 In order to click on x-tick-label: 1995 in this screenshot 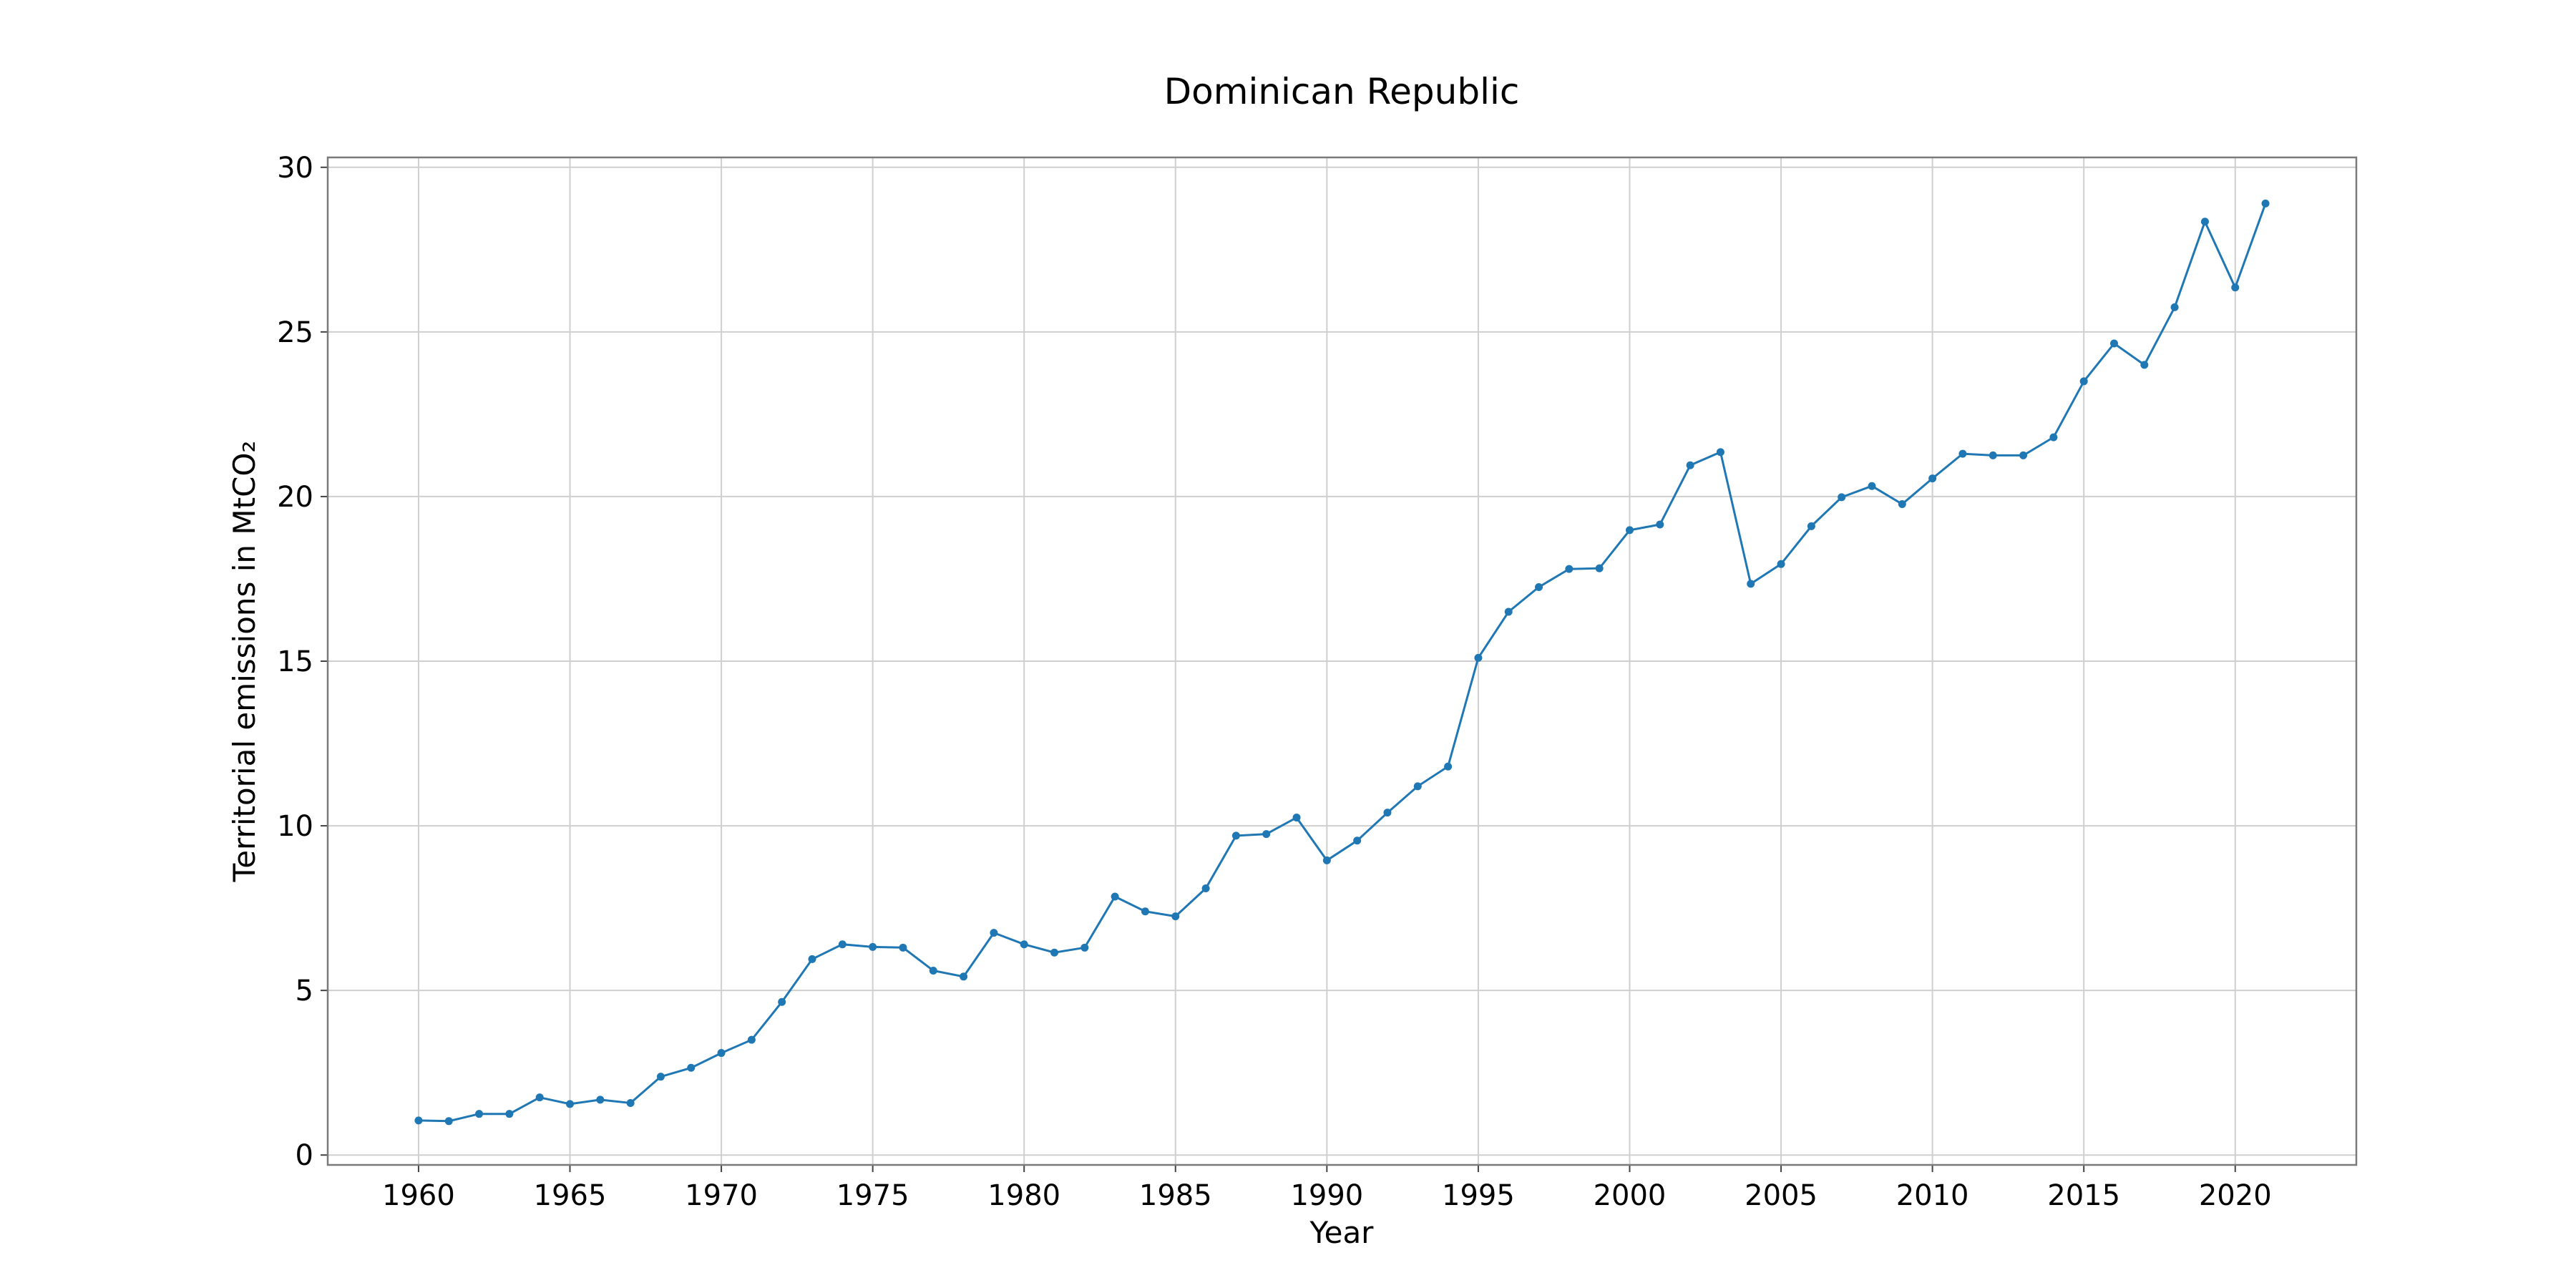, I will do `click(1478, 1195)`.